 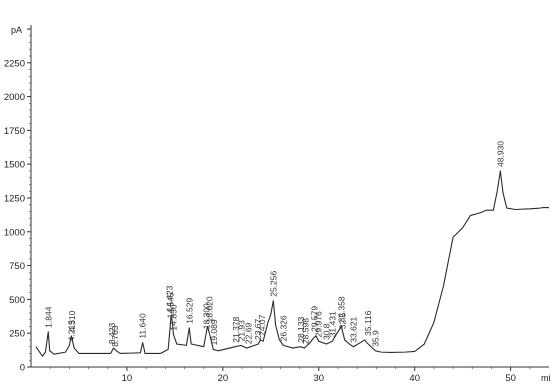 I want to click on peak-label: 48.930, so click(x=500, y=154).